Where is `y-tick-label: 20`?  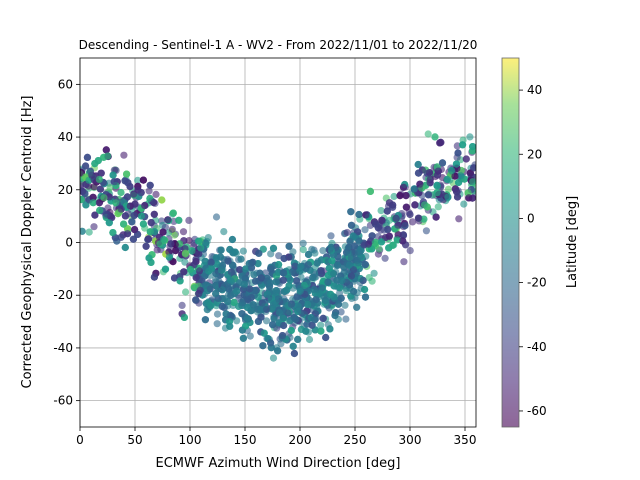 y-tick-label: 20 is located at coordinates (65, 190).